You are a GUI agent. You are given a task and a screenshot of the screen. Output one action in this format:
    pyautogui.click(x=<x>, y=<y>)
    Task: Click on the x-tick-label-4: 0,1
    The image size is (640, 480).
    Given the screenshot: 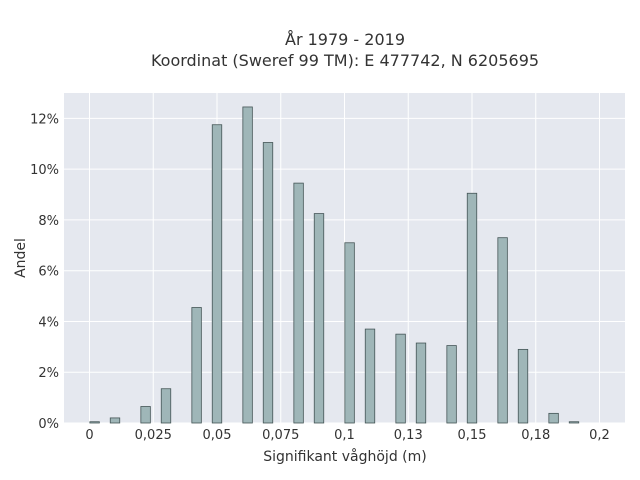 What is the action you would take?
    pyautogui.click(x=344, y=435)
    